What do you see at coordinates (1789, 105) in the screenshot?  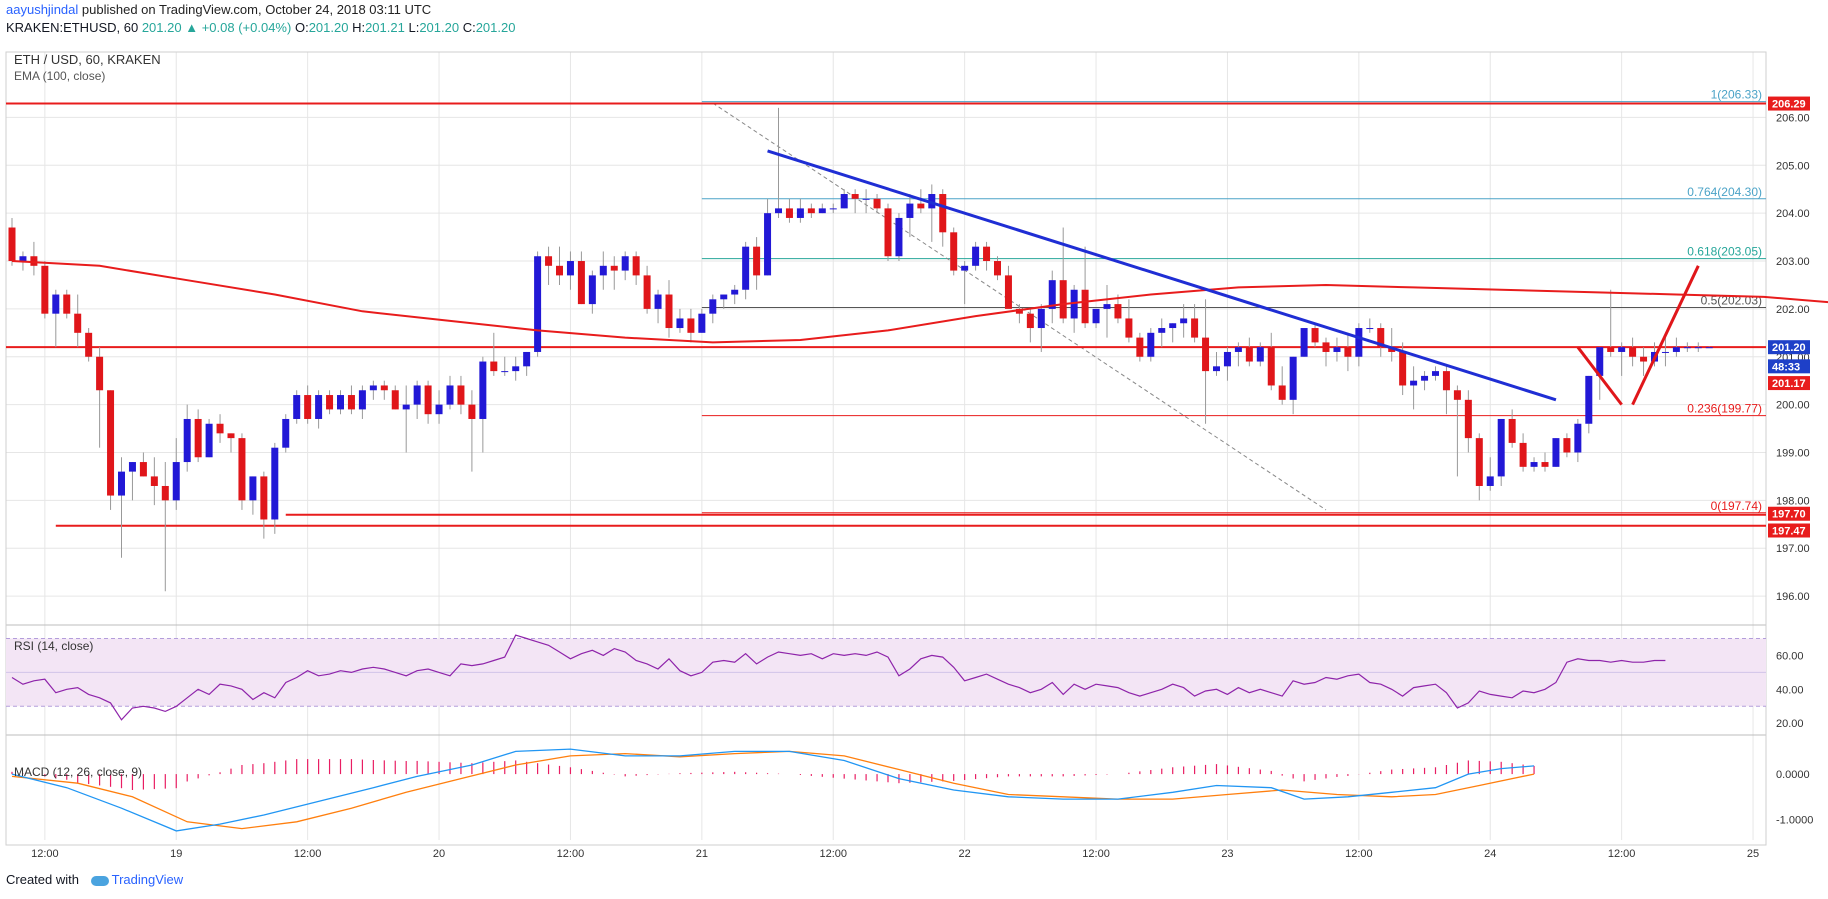 I see `price-tag-206-text: 206.29` at bounding box center [1789, 105].